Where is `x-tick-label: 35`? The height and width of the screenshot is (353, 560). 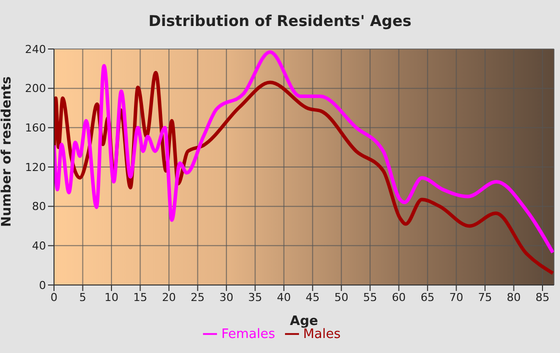
x-tick-label: 35 is located at coordinates (255, 297).